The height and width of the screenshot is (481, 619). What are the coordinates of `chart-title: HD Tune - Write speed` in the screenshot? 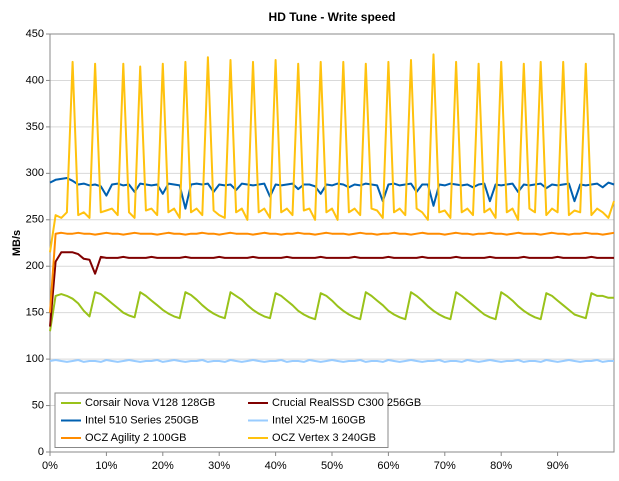 It's located at (332, 17).